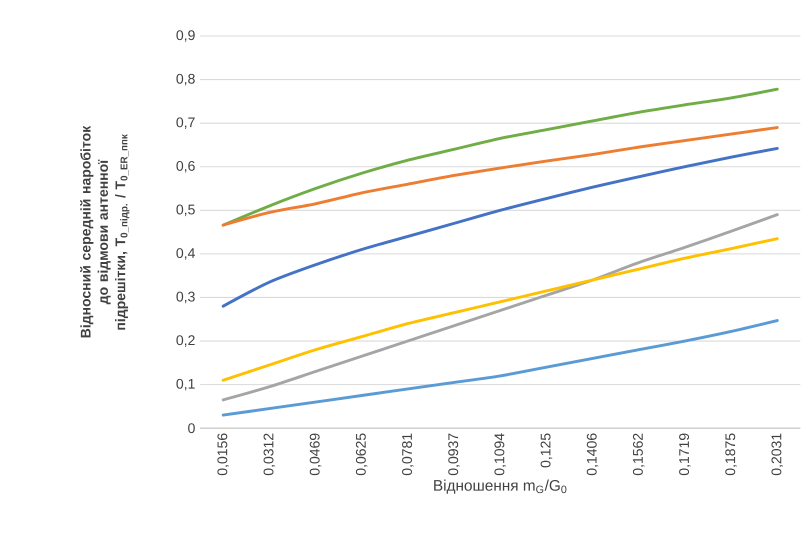 This screenshot has width=811, height=558. I want to click on y-tick-label: 0,1, so click(185, 385).